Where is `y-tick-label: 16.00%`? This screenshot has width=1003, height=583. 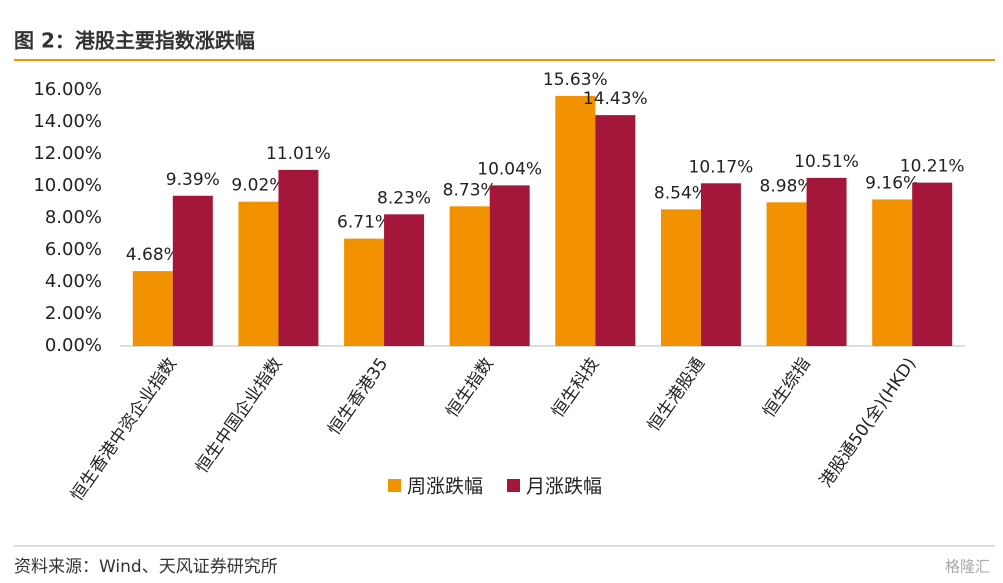
y-tick-label: 16.00% is located at coordinates (67, 89).